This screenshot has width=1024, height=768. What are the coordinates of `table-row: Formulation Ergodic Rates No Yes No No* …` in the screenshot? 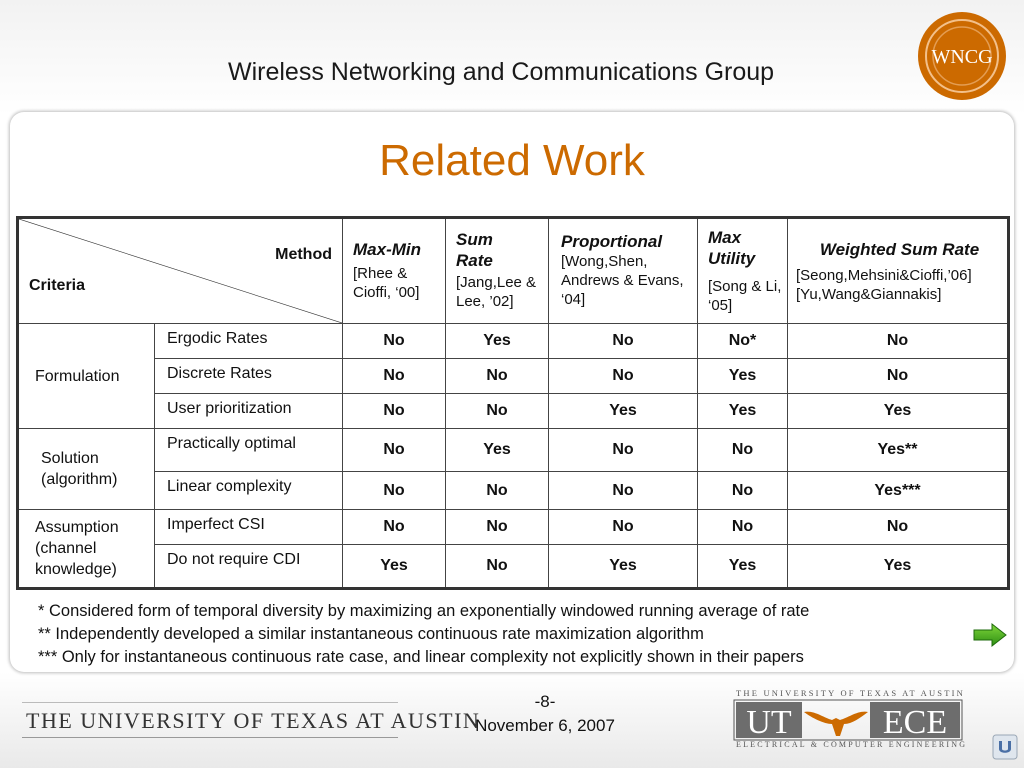 It's located at (513, 376).